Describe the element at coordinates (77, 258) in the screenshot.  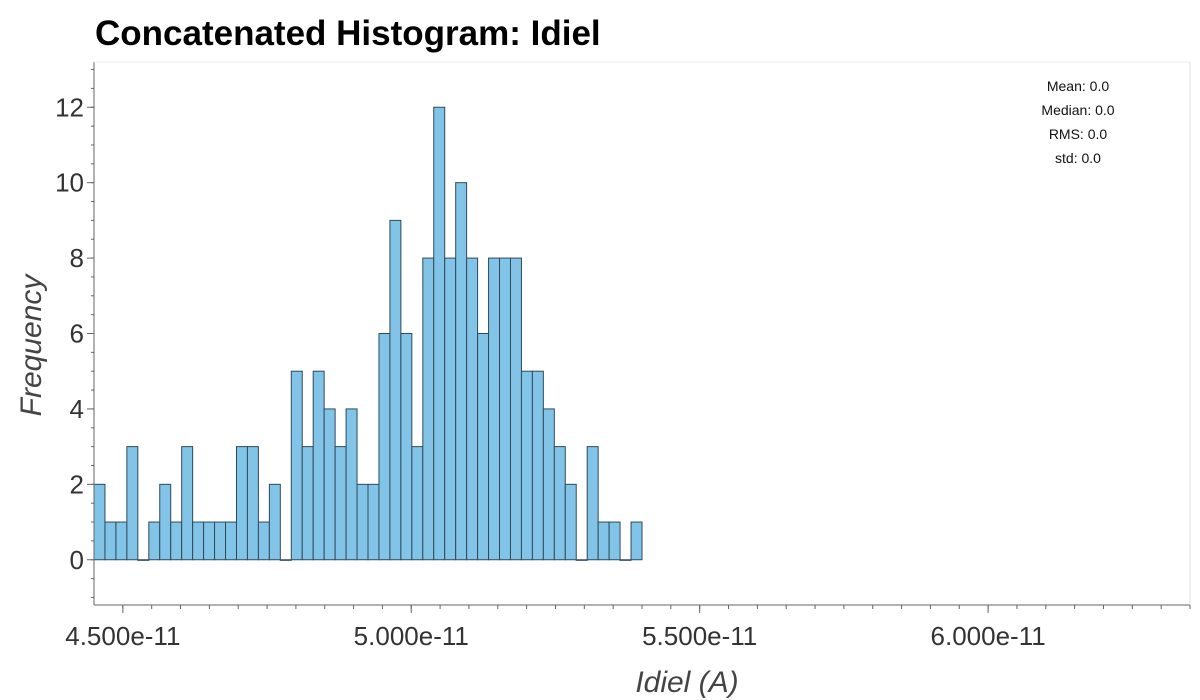
I see `y-tick-label: 8` at that location.